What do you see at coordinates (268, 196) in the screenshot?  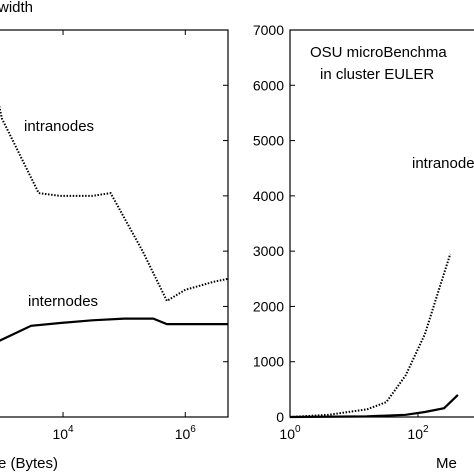 I see `right-y-tick-label-4: 4000` at bounding box center [268, 196].